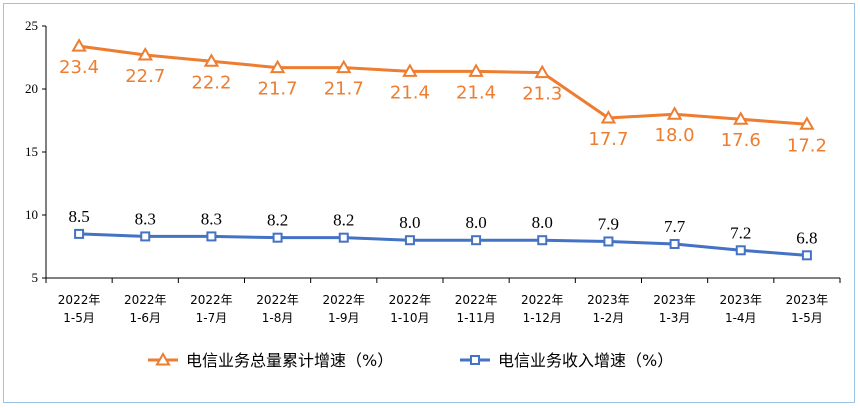 The width and height of the screenshot is (860, 408). Describe the element at coordinates (475, 318) in the screenshot. I see `x-tick-label-period: 1-11月` at that location.